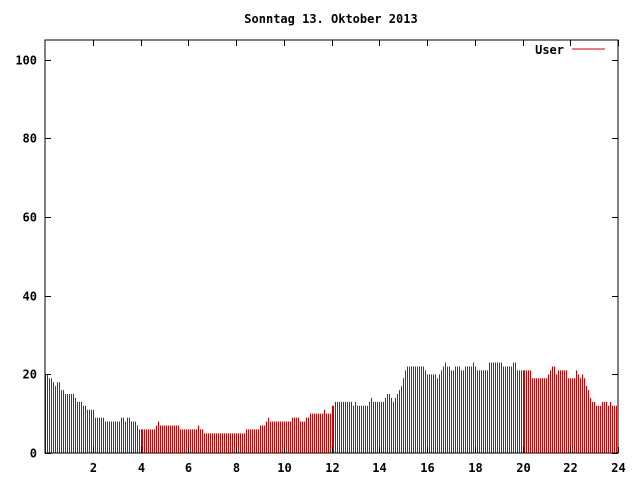 This screenshot has width=640, height=480. Describe the element at coordinates (330, 19) in the screenshot. I see `chart-title: Sonntag 13. Oktober 2013` at that location.